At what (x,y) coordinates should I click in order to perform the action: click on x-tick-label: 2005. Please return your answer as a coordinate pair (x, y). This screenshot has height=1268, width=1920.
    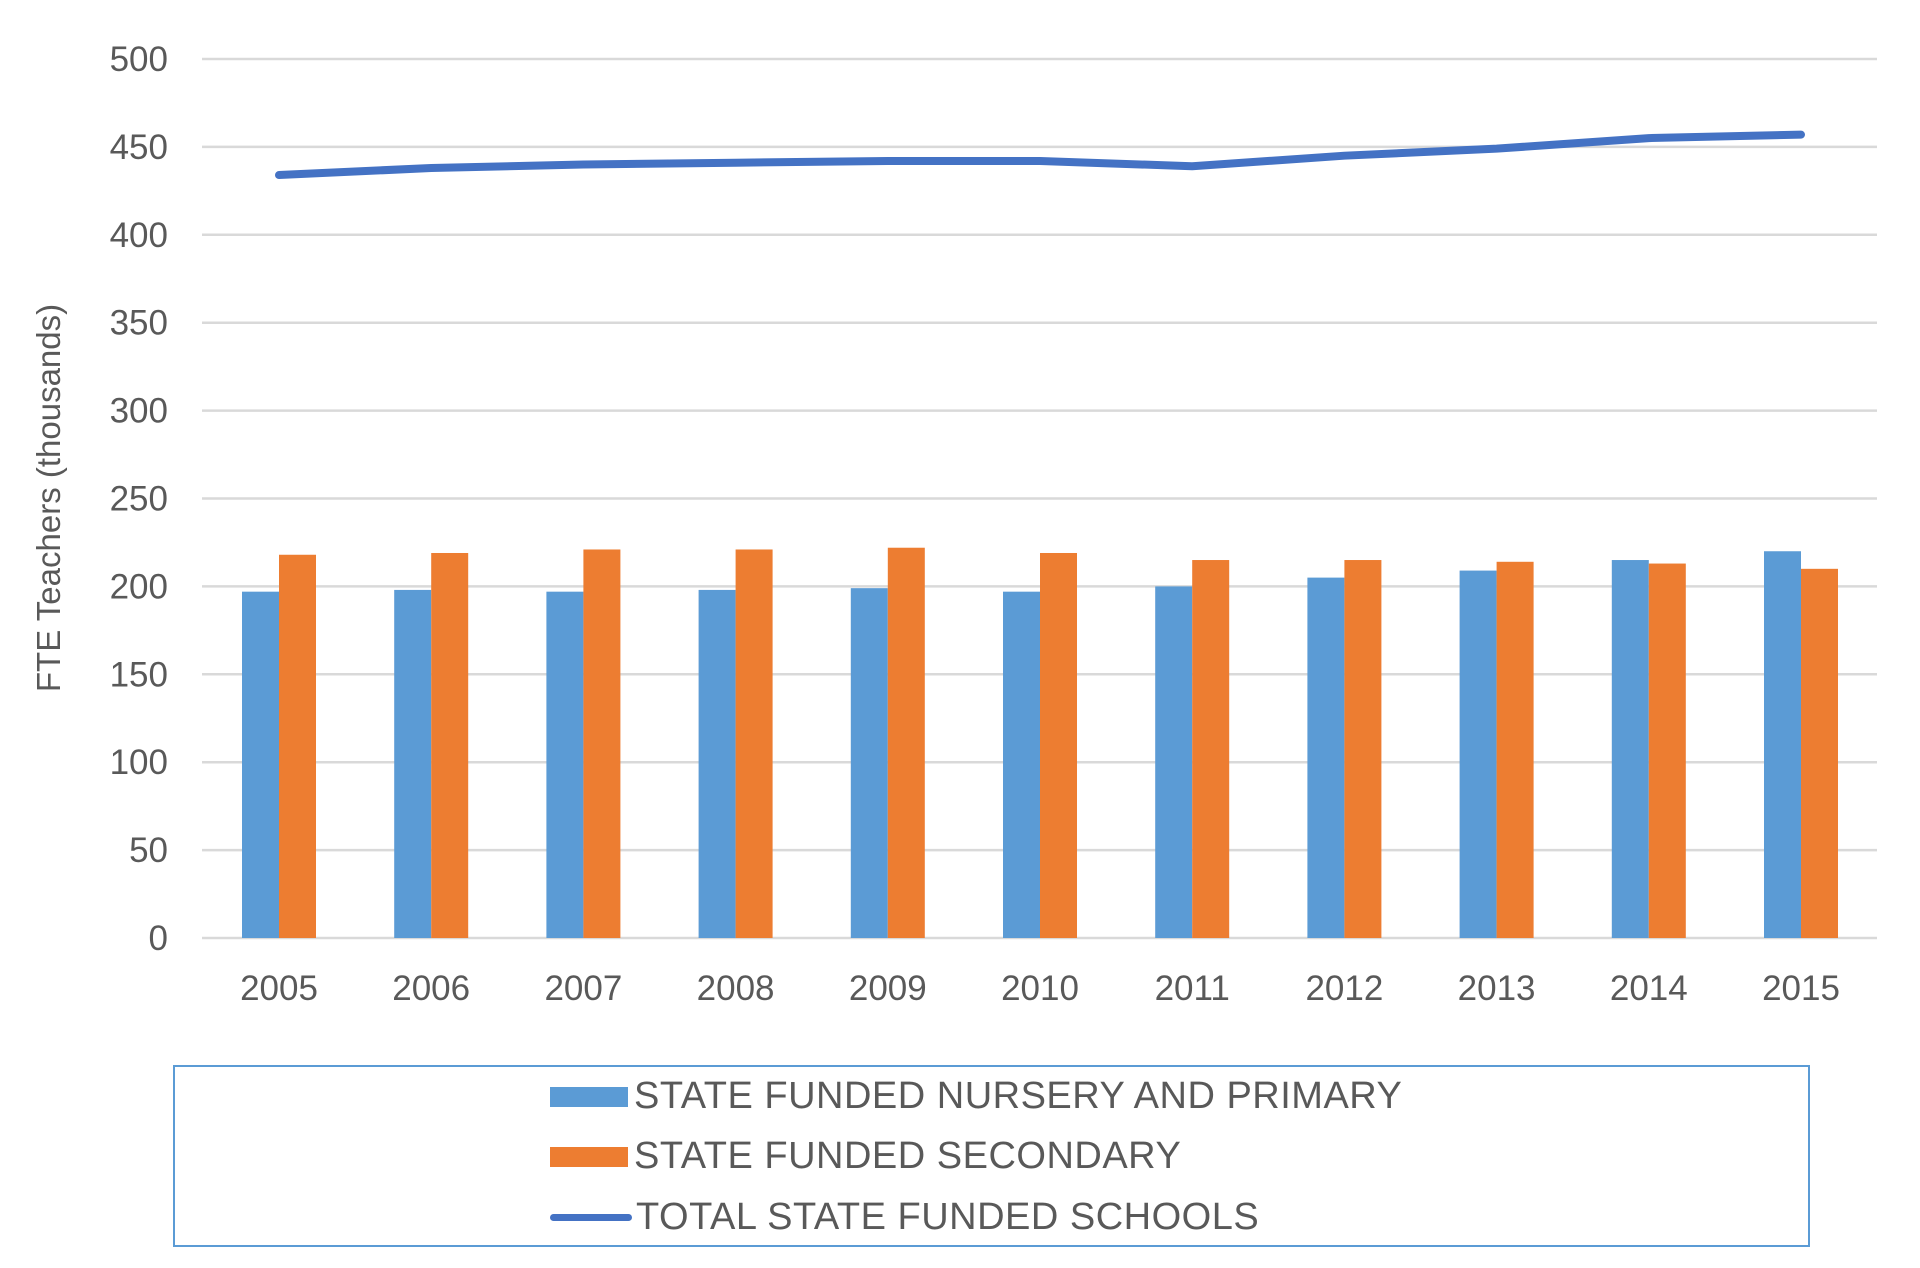
    Looking at the image, I should click on (279, 988).